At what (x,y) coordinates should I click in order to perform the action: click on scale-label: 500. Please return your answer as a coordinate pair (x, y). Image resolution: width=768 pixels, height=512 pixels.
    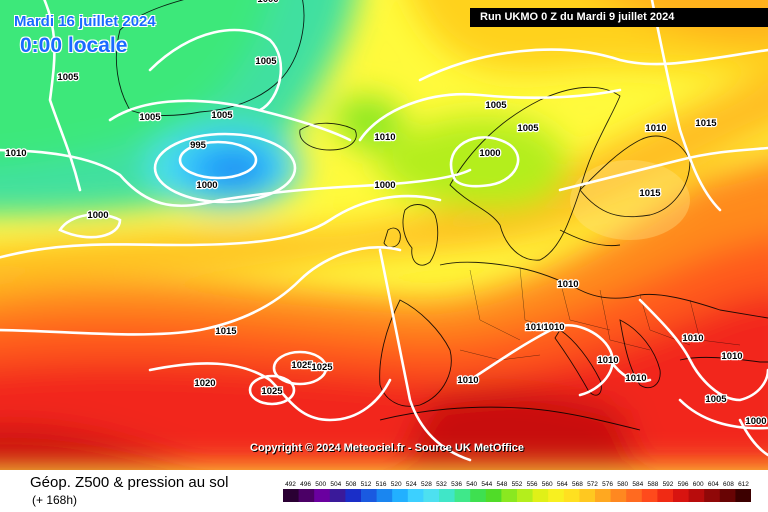
    Looking at the image, I should click on (320, 484).